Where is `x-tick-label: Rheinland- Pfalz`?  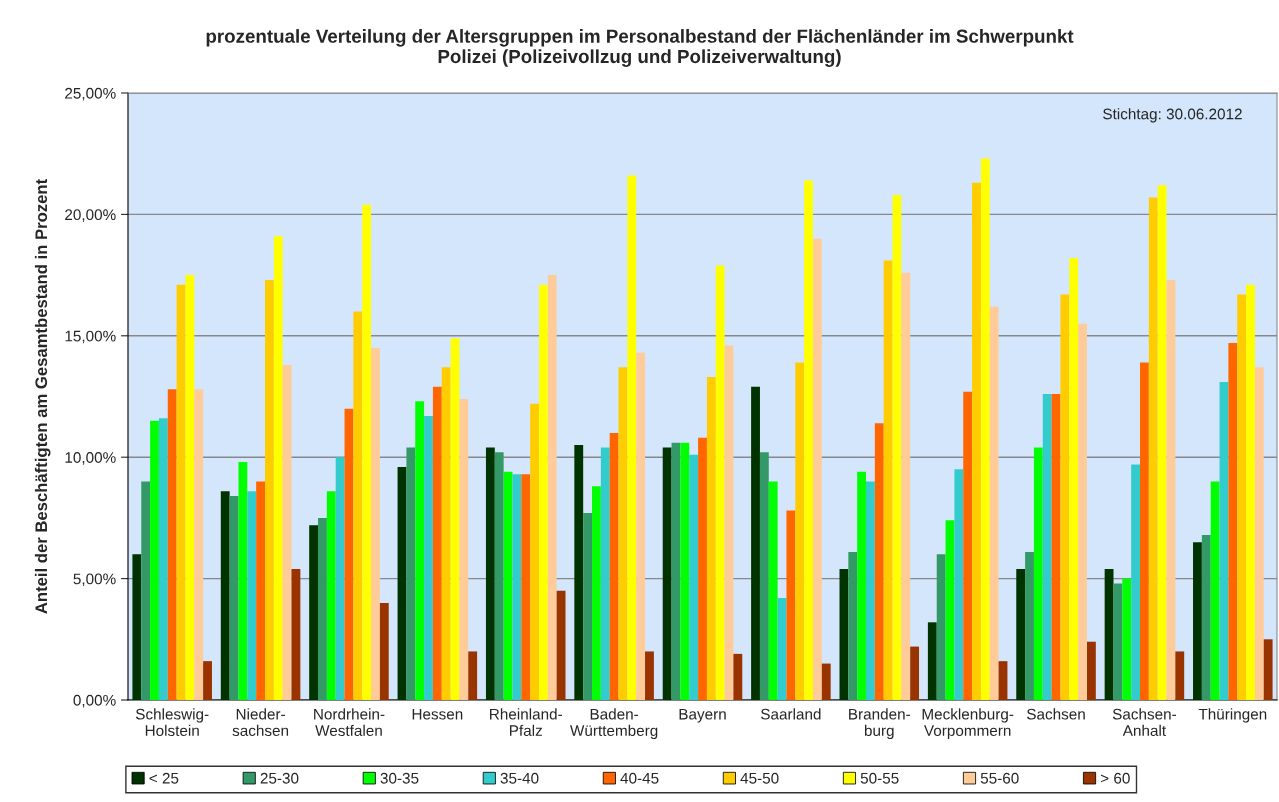 x-tick-label: Rheinland- Pfalz is located at coordinates (526, 722).